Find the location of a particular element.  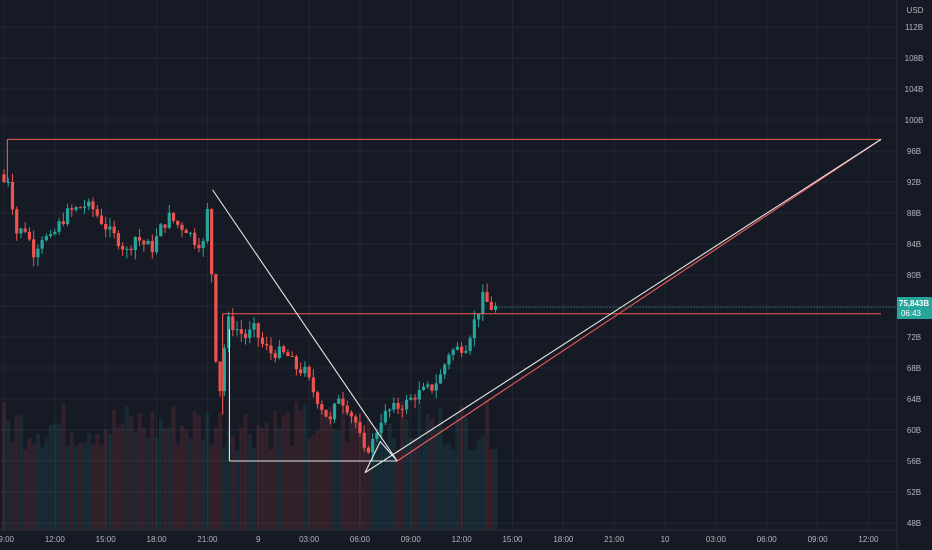

currency-label: USD is located at coordinates (915, 10).